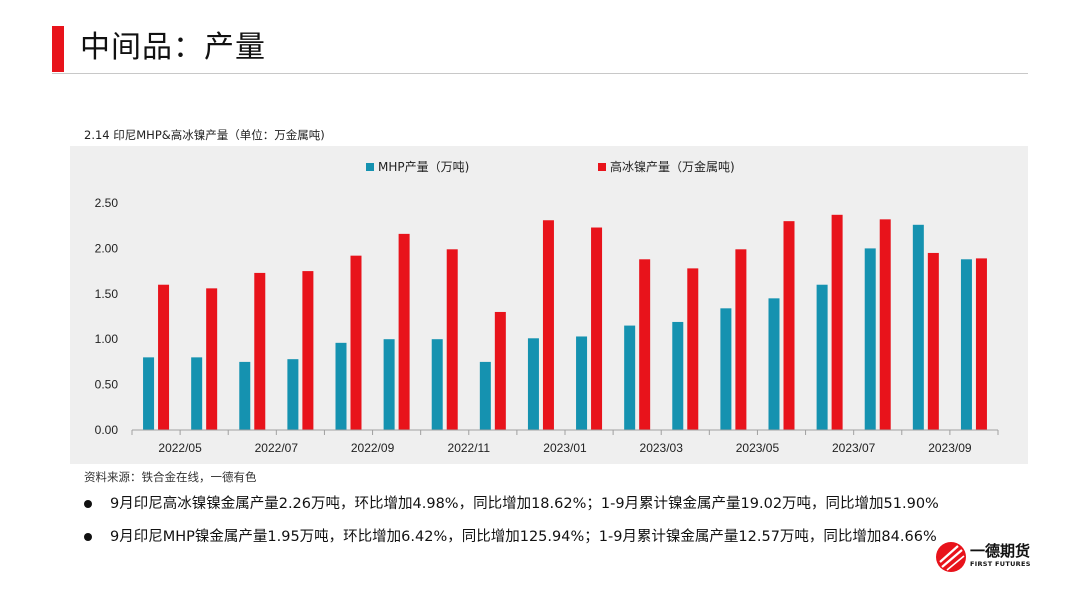  What do you see at coordinates (107, 248) in the screenshot?
I see `y-tick-label: 2.00` at bounding box center [107, 248].